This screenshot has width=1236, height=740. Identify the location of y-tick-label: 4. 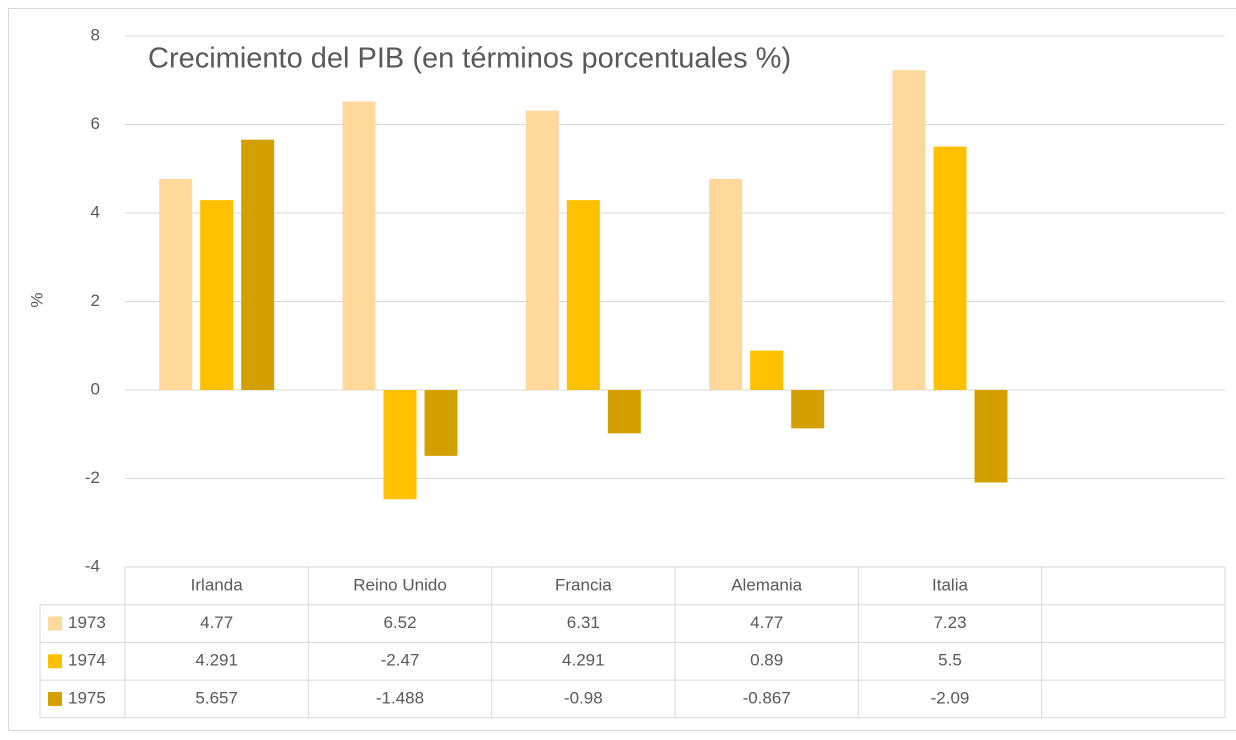
(95, 211).